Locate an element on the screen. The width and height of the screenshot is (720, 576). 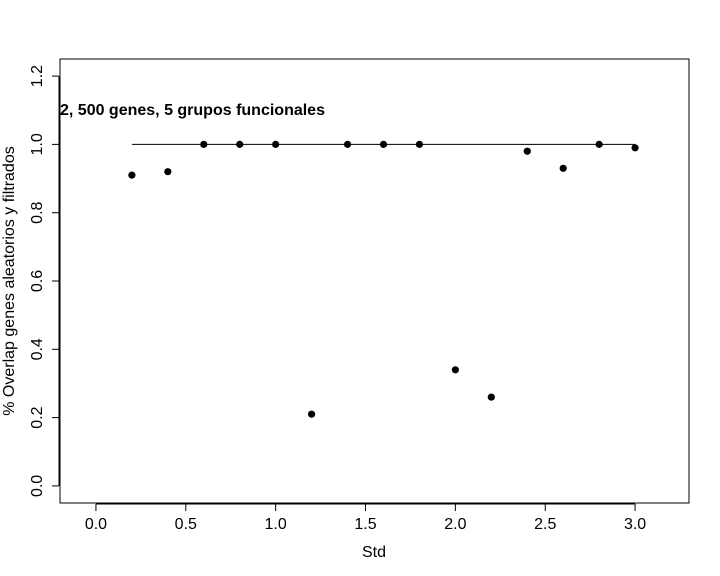
x-tick-label: 0.0 is located at coordinates (96, 524).